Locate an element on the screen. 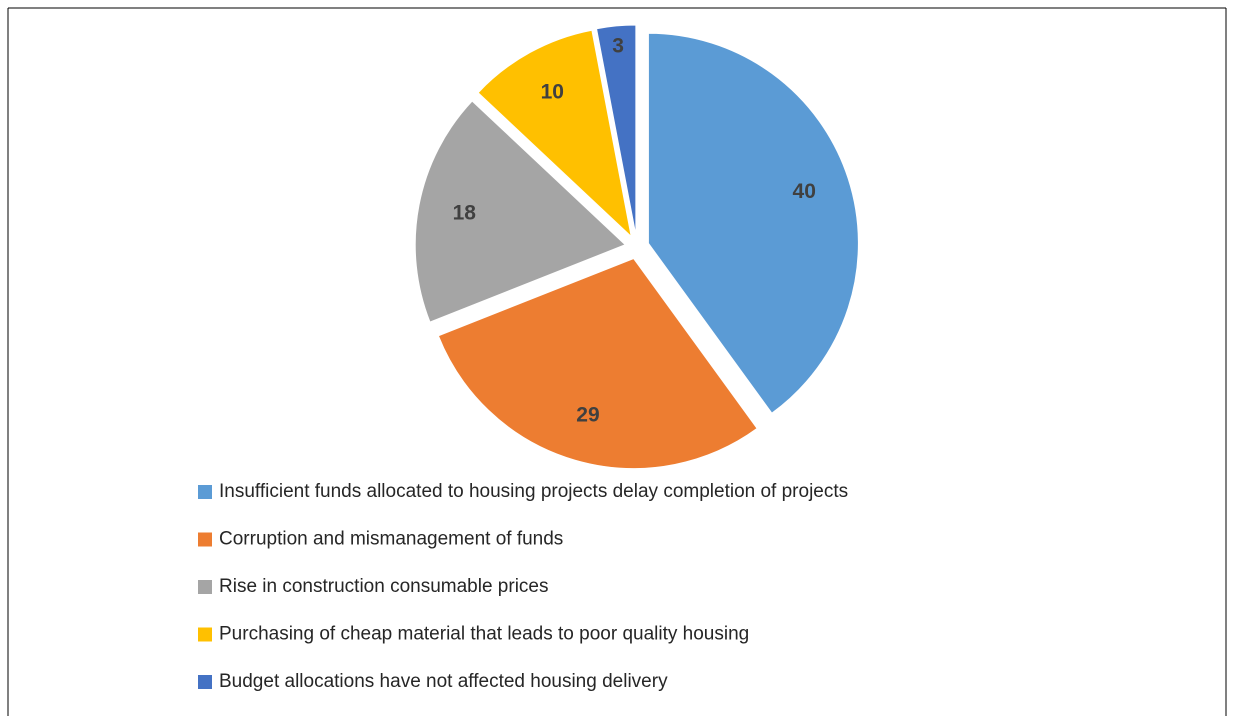  data-label: 18 is located at coordinates (465, 213).